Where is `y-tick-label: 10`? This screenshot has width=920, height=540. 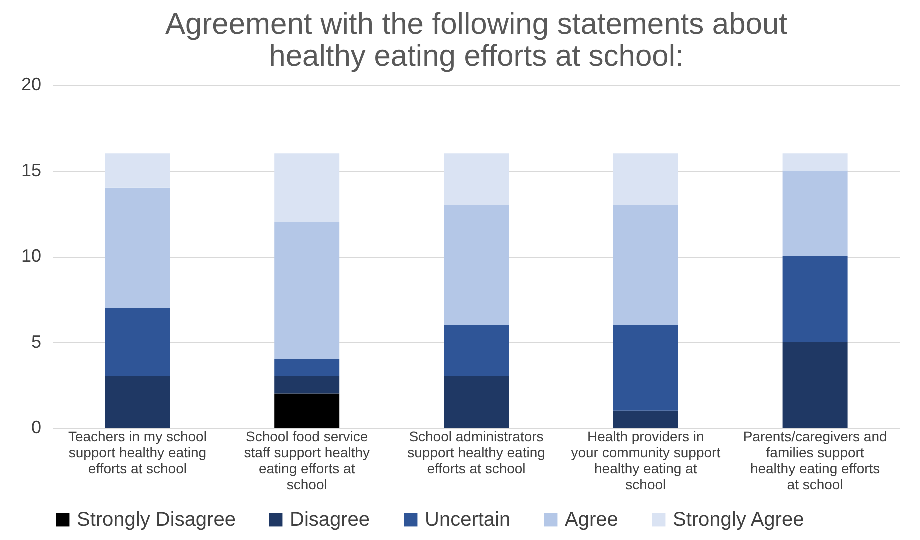
y-tick-label: 10 is located at coordinates (31, 256).